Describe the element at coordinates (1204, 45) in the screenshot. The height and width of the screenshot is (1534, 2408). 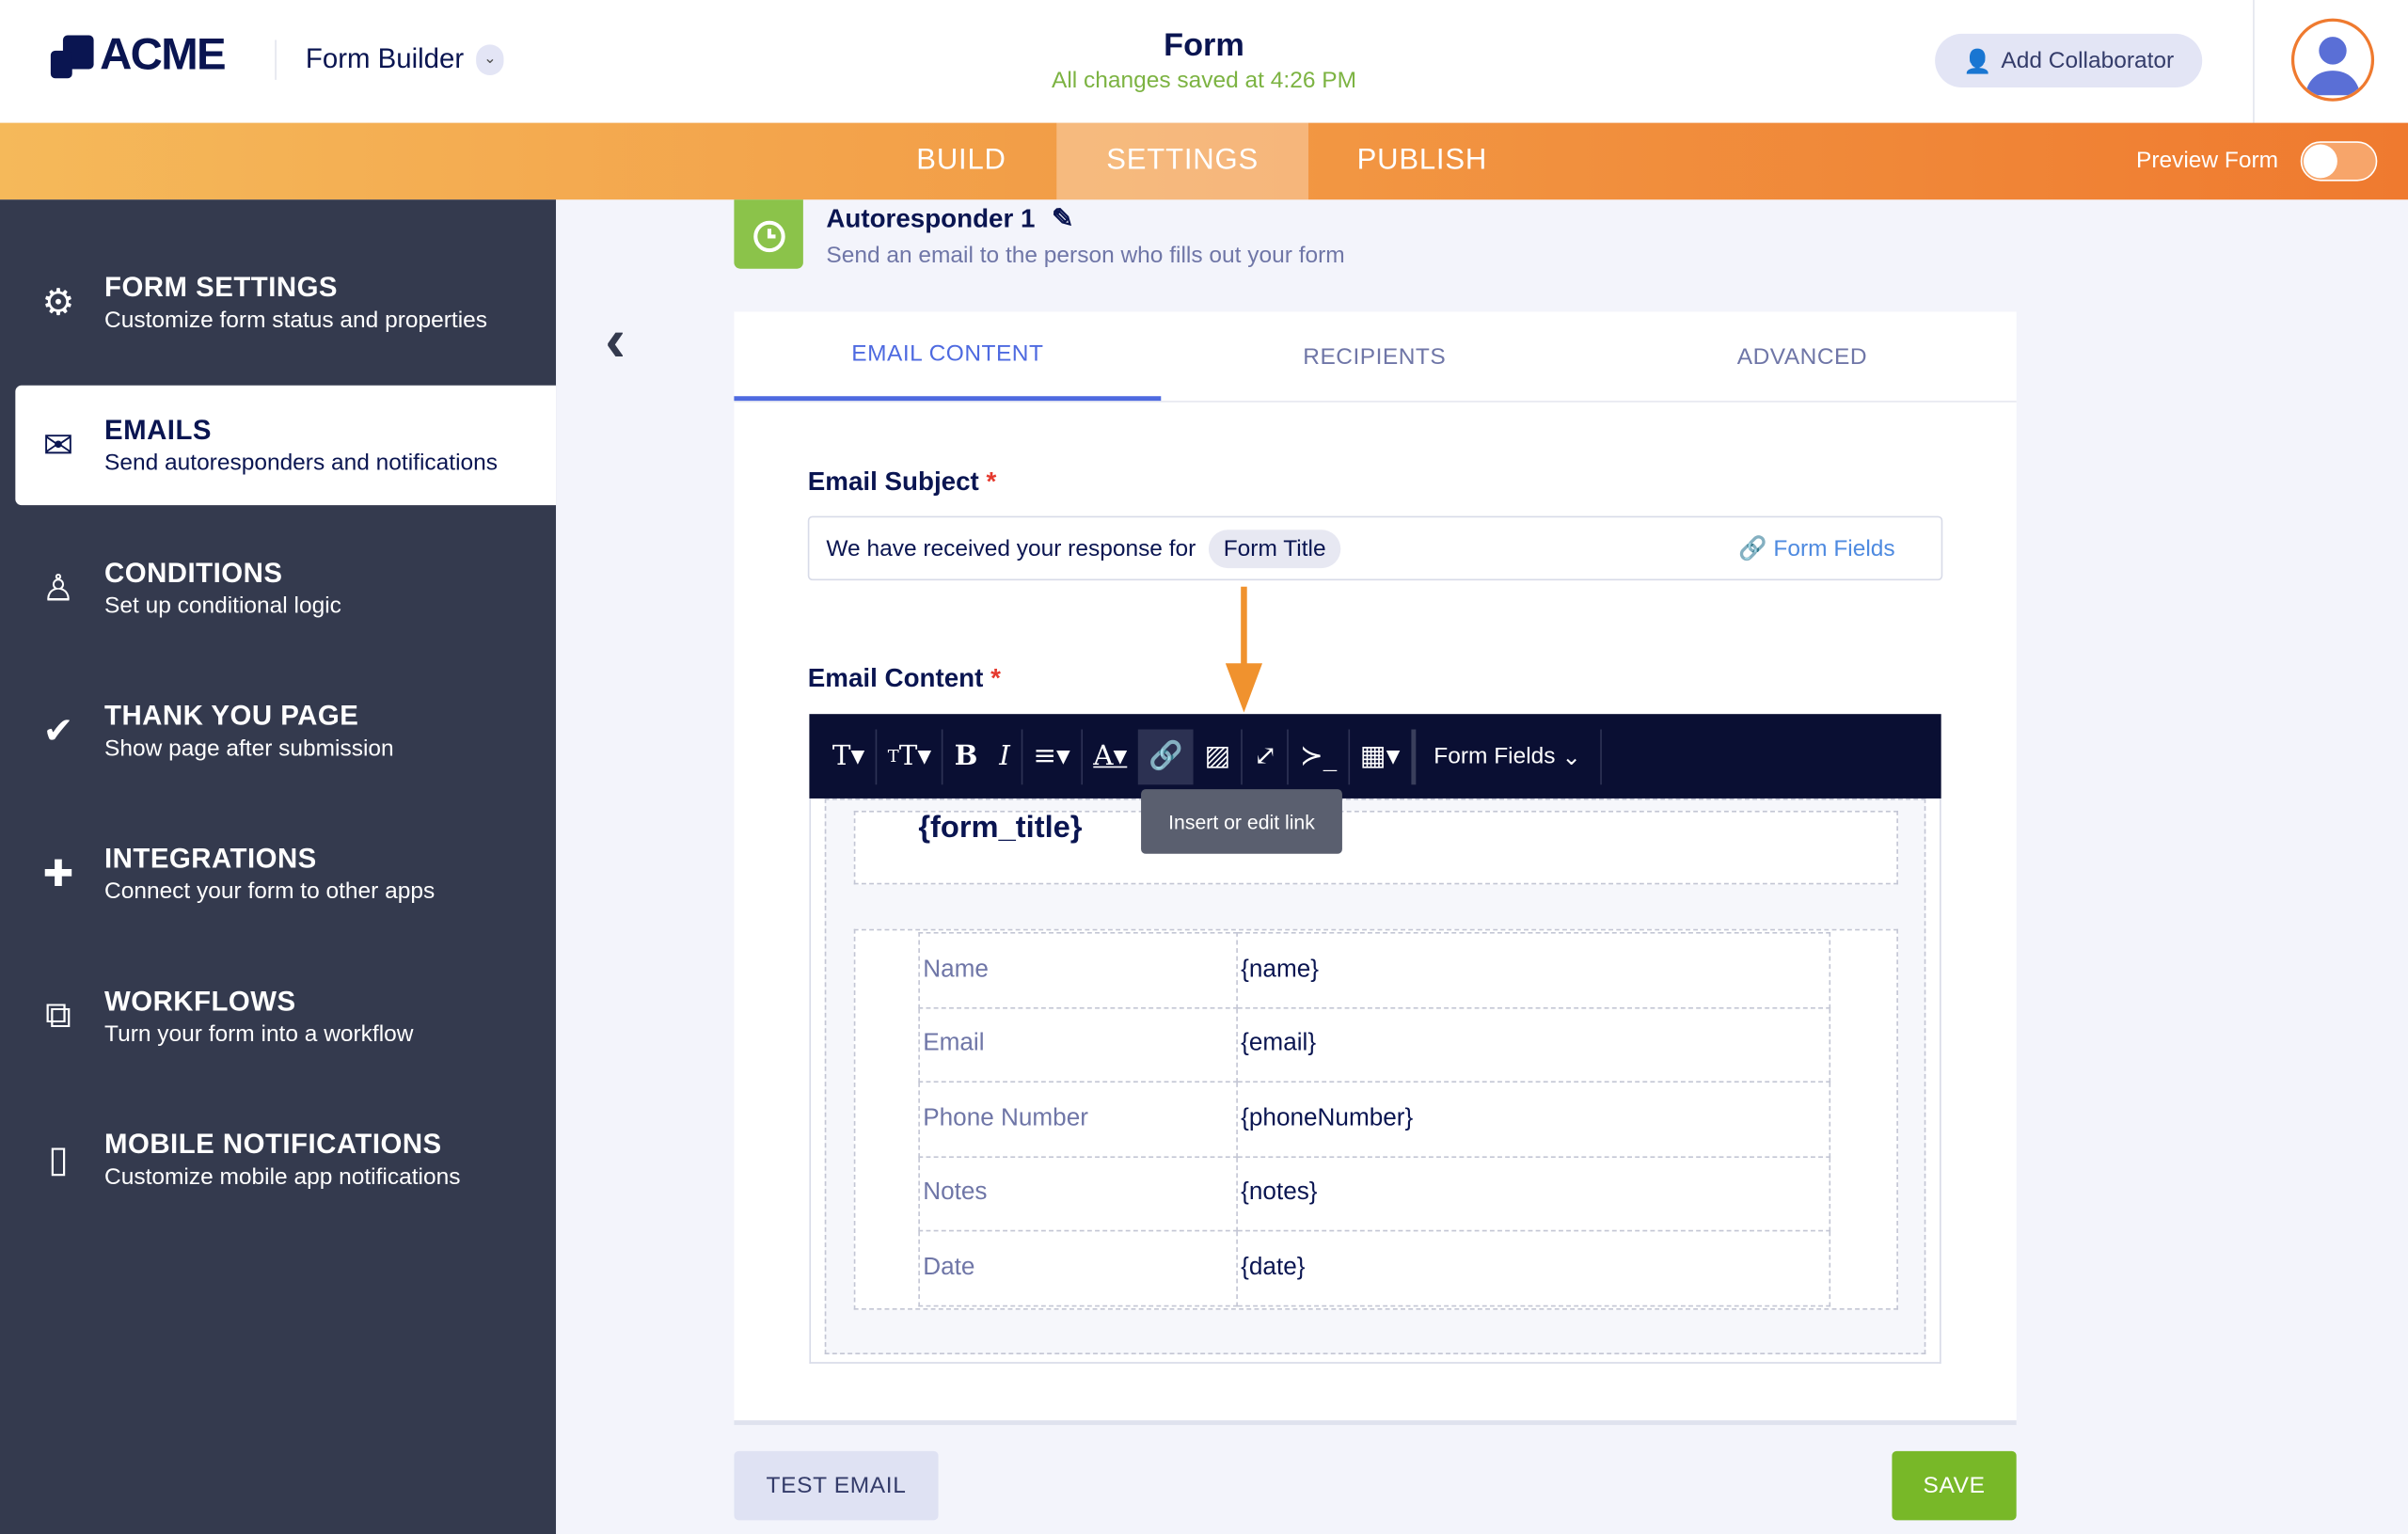
I see `page-title: Form` at that location.